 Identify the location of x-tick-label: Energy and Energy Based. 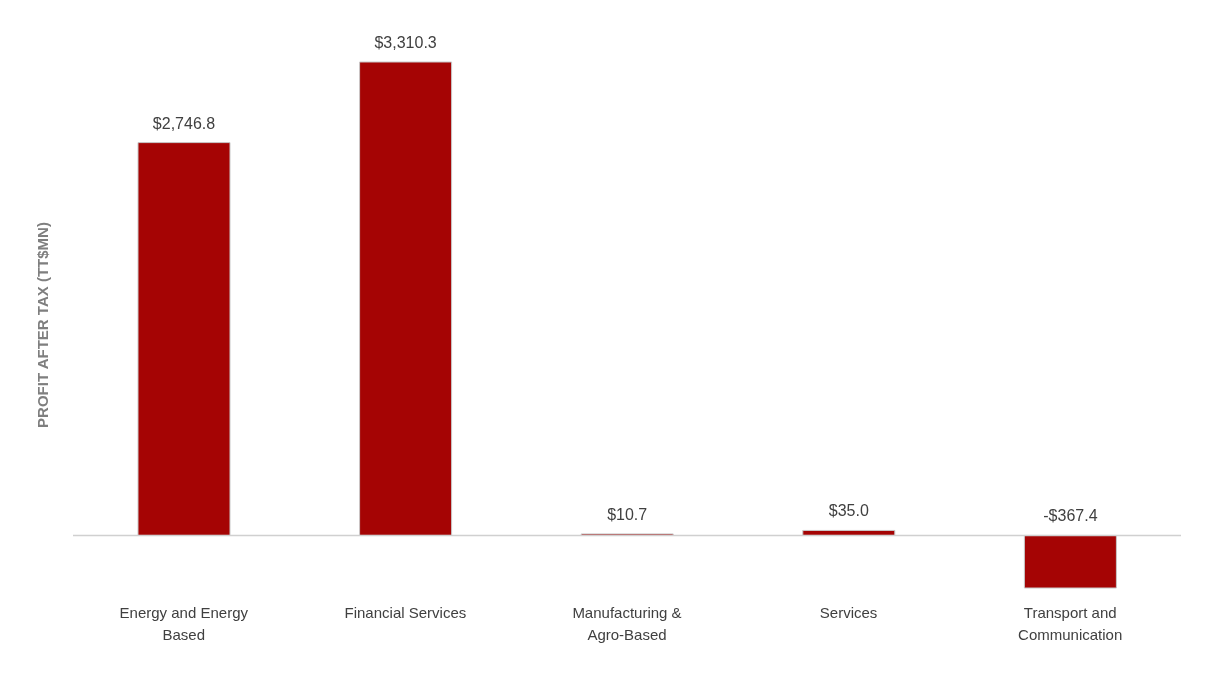
(184, 623).